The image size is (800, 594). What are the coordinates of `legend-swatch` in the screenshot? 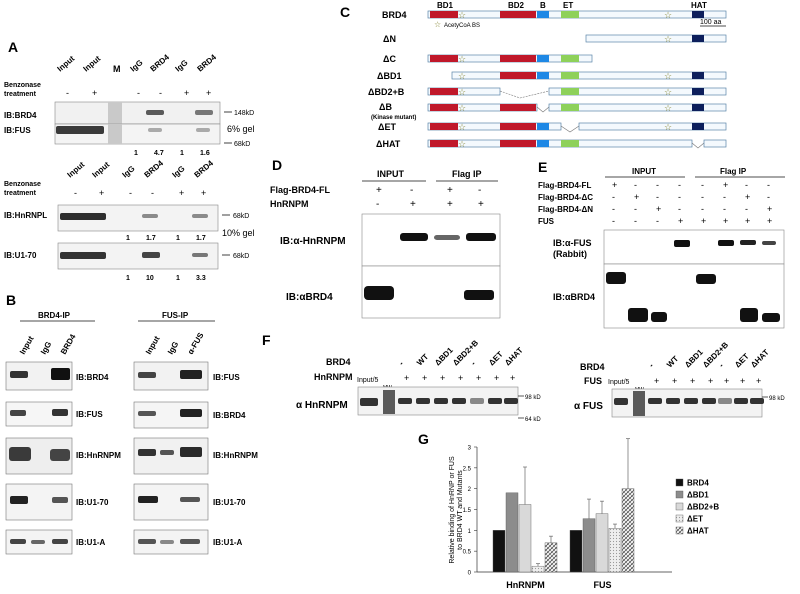 It's located at (679, 506).